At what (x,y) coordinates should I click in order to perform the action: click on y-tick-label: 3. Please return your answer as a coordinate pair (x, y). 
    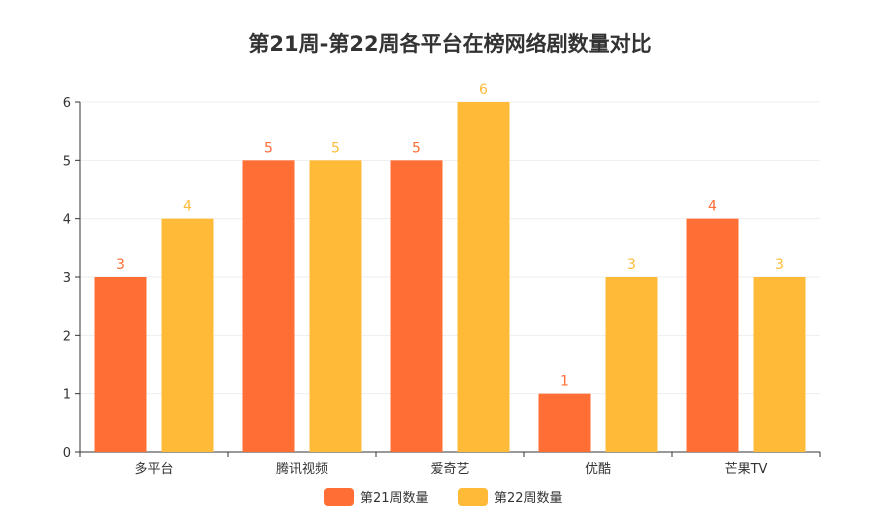
    Looking at the image, I should click on (67, 278).